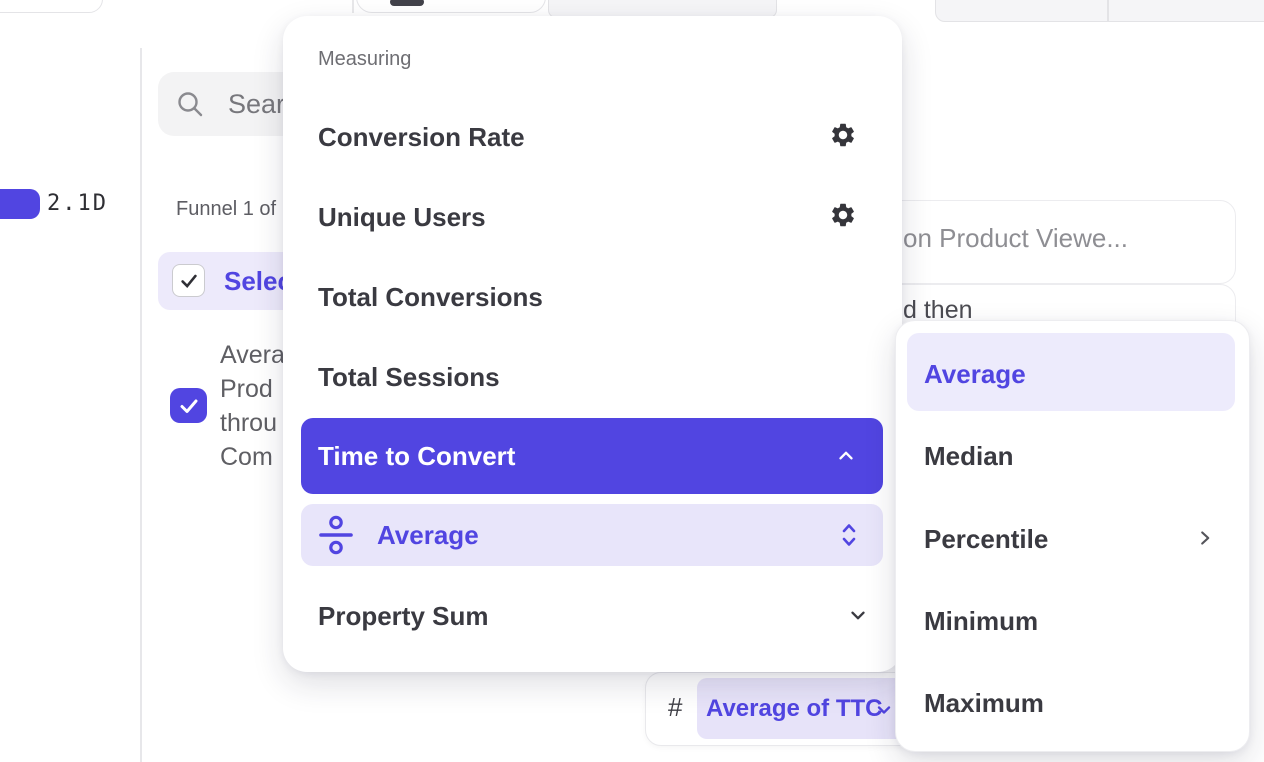 The width and height of the screenshot is (1264, 762). Describe the element at coordinates (226, 209) in the screenshot. I see `funnel-count-label: Funnel 1 of` at that location.